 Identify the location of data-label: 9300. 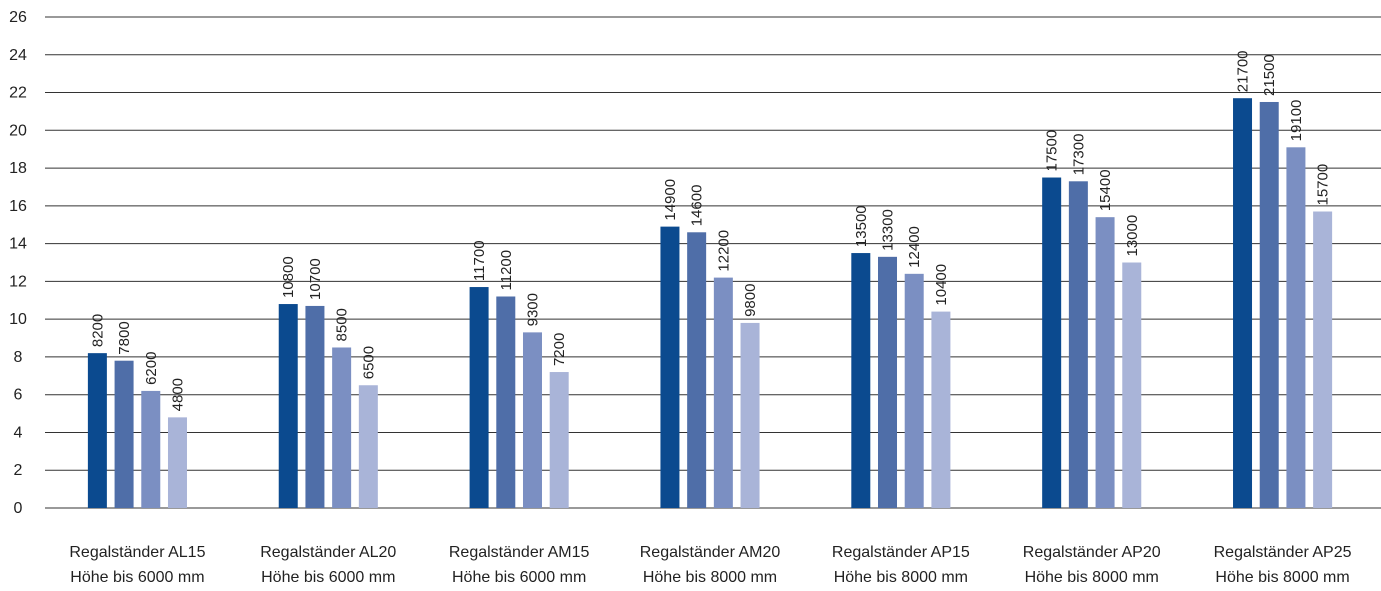
(532, 309).